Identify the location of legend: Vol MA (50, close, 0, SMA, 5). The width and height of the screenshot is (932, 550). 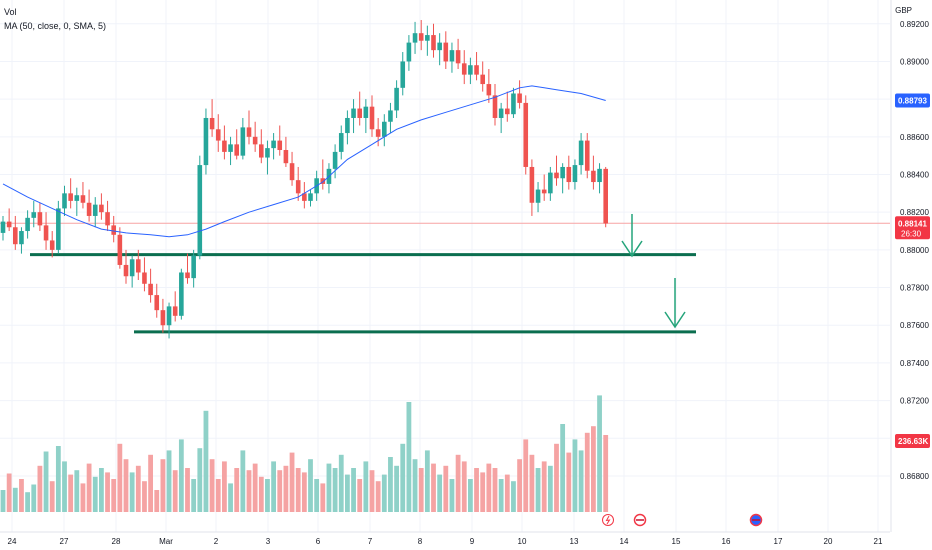
(55, 19).